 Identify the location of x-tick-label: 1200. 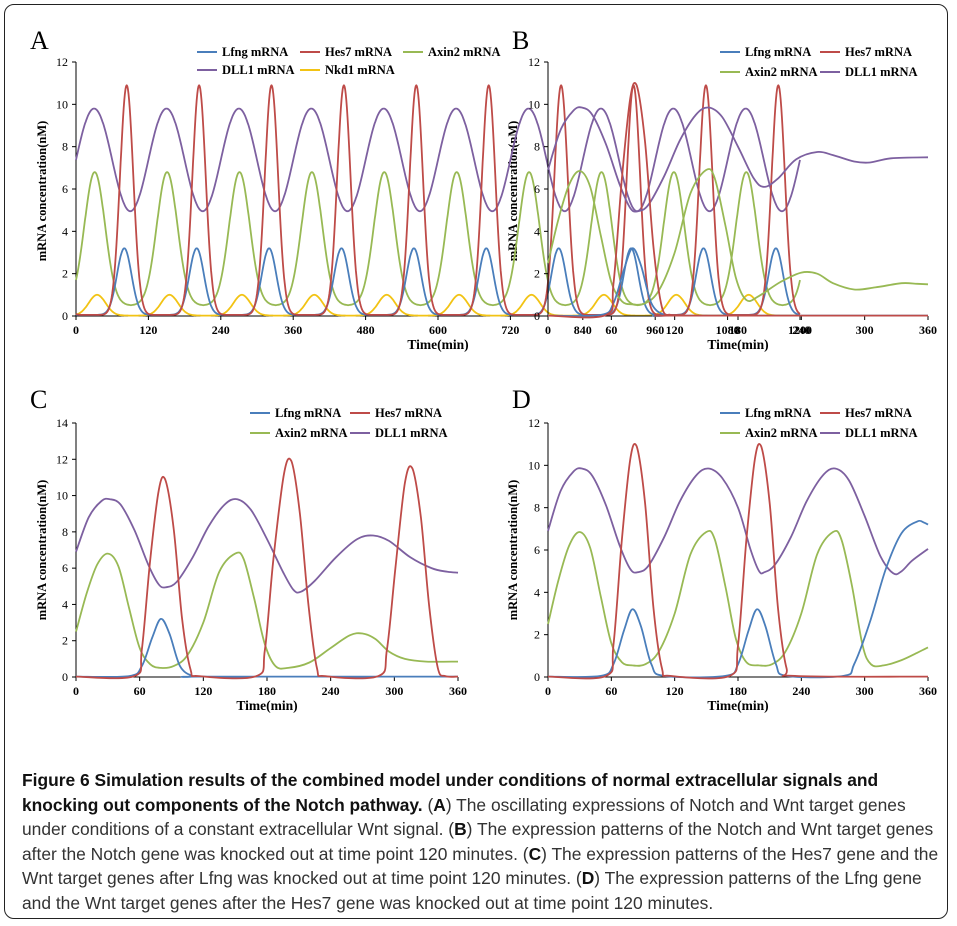
(800, 330).